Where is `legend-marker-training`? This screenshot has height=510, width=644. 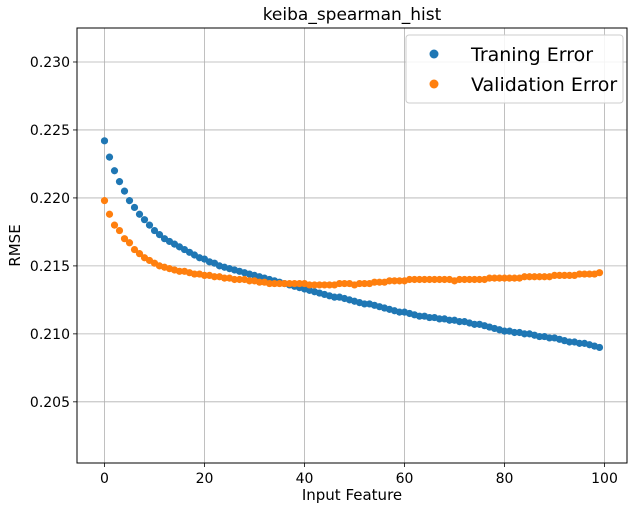
legend-marker-training is located at coordinates (434, 54).